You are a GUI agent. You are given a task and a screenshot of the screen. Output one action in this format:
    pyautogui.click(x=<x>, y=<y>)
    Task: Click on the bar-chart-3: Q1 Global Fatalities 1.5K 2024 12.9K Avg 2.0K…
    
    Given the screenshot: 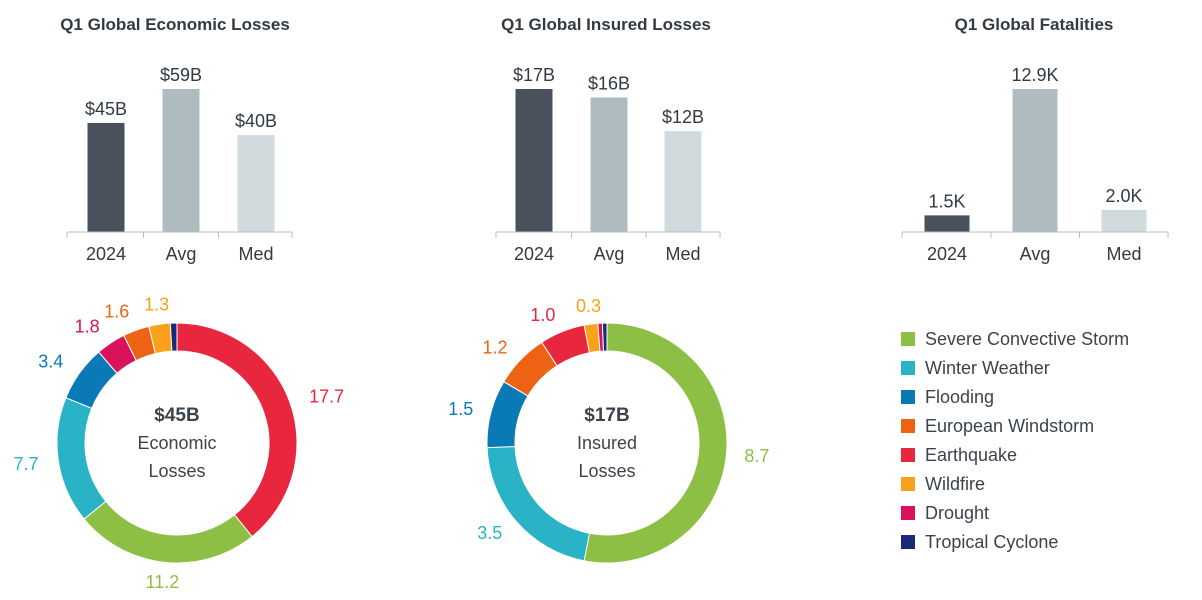 What is the action you would take?
    pyautogui.click(x=1035, y=139)
    